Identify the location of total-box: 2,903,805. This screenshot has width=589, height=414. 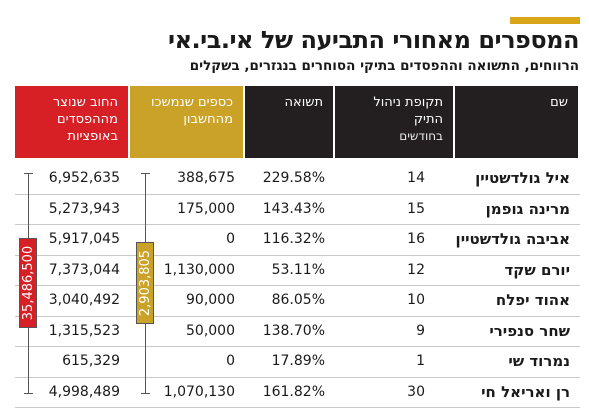
(145, 283).